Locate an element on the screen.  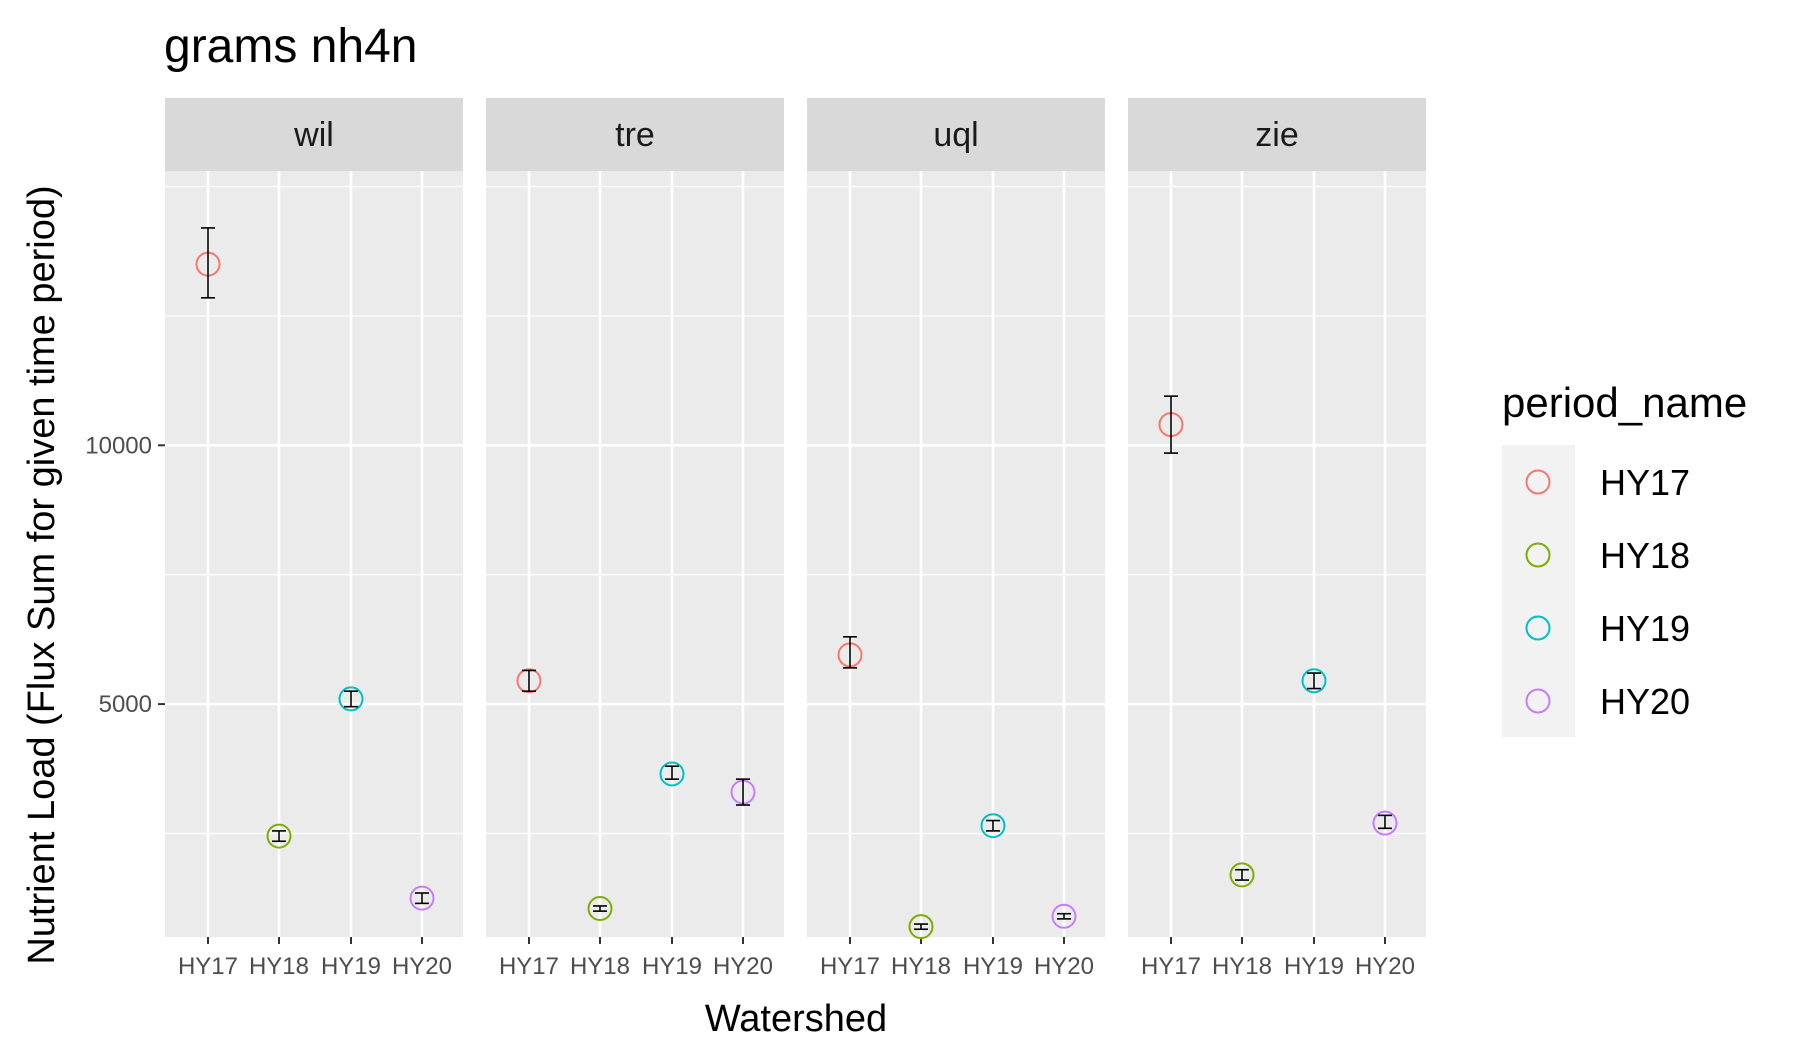
facet-panel-tre: tre HY17 HY18 HY19 HY20 is located at coordinates (635, 539).